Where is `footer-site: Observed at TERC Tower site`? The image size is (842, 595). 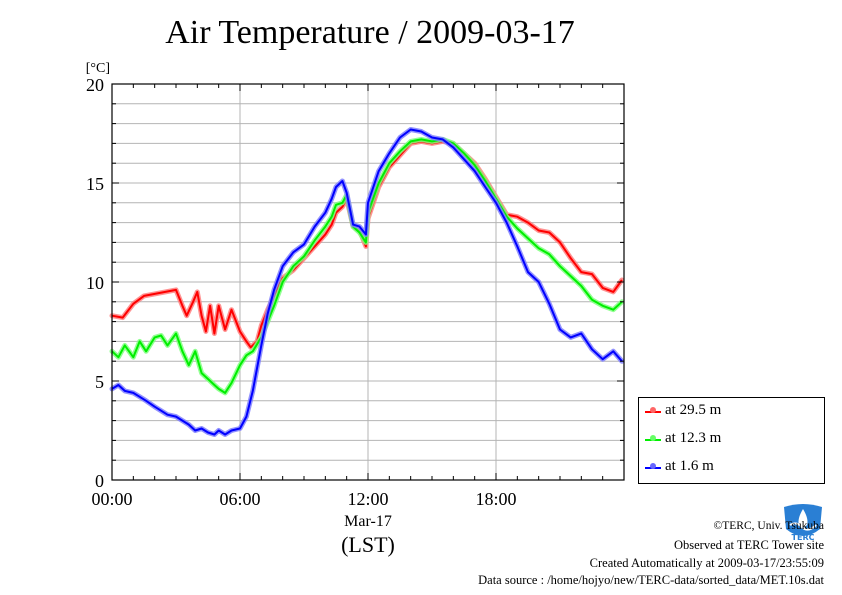
footer-site: Observed at TERC Tower site is located at coordinates (748, 545).